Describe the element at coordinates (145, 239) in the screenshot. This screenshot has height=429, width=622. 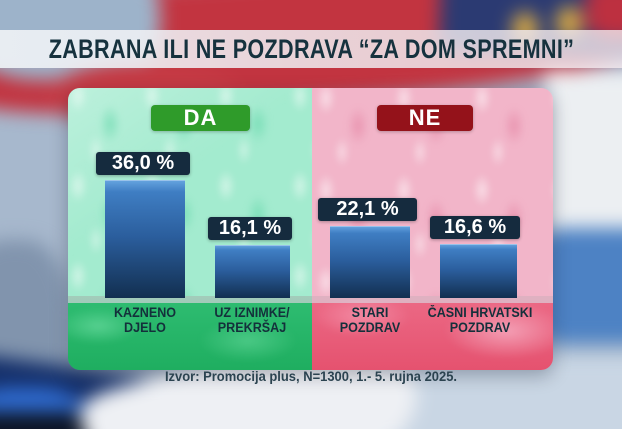
I see `bar-kazneno-djelo` at that location.